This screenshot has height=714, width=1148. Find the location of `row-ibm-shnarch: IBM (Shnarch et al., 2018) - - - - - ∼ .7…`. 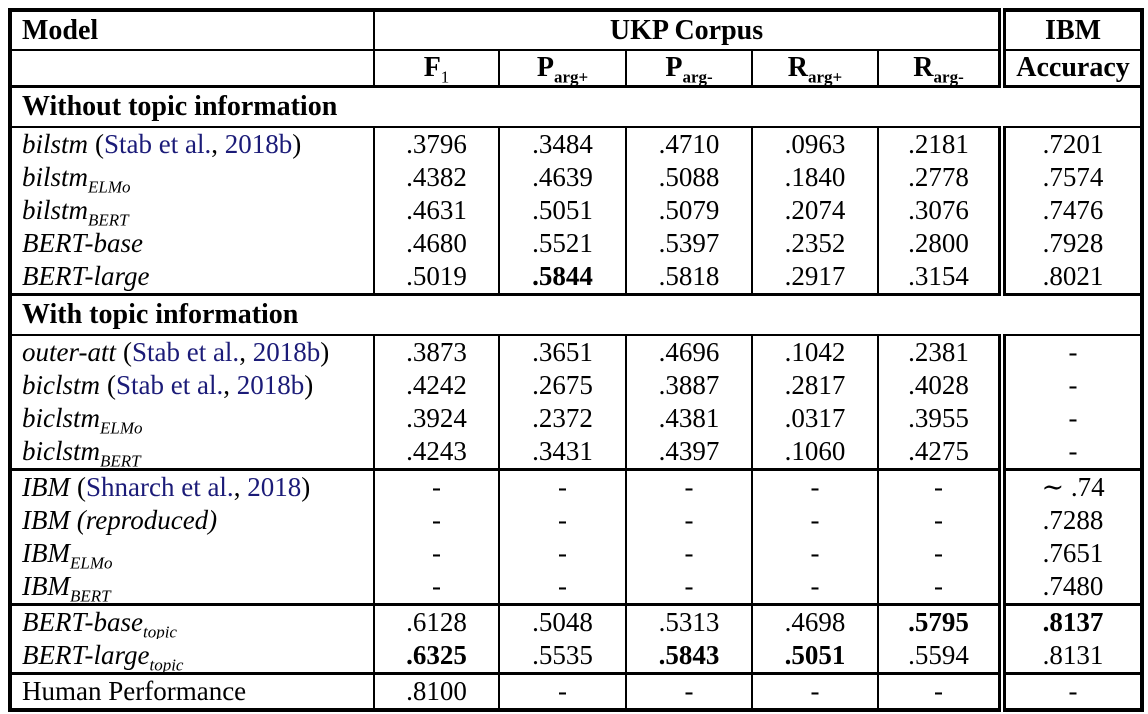

row-ibm-shnarch: IBM (Shnarch et al., 2018) - - - - - ∼ .7… is located at coordinates (576, 486).